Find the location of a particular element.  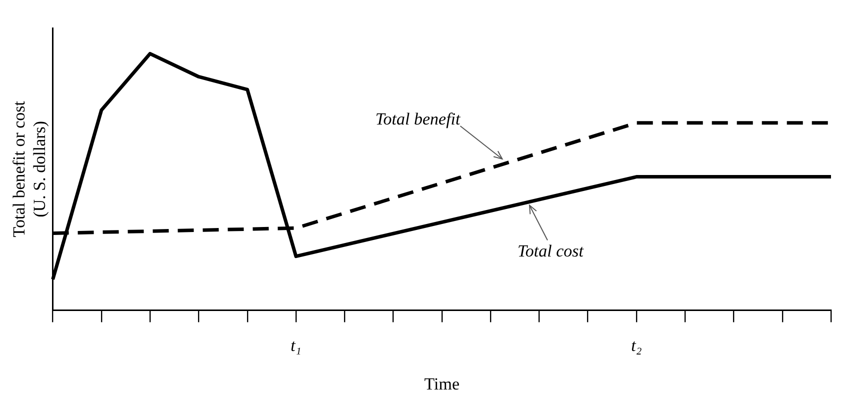

text: Total cost is located at coordinates (551, 251).